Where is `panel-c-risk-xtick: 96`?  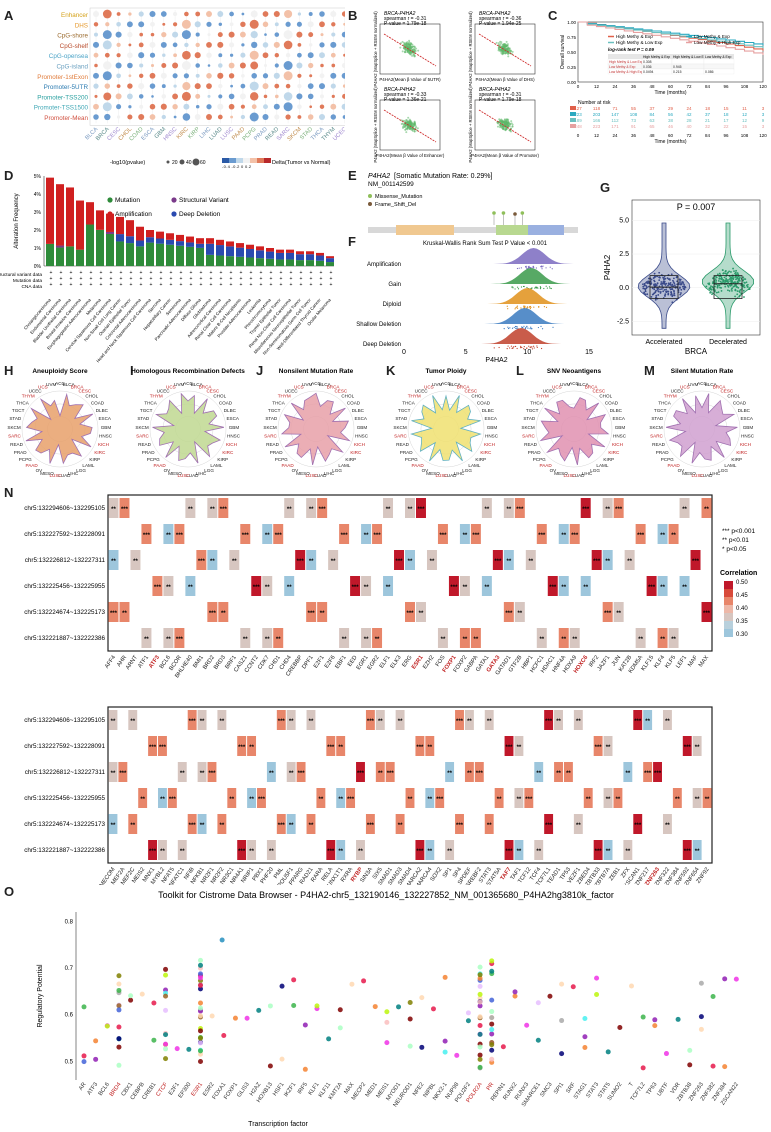
panel-c-risk-xtick: 96 is located at coordinates (726, 135).